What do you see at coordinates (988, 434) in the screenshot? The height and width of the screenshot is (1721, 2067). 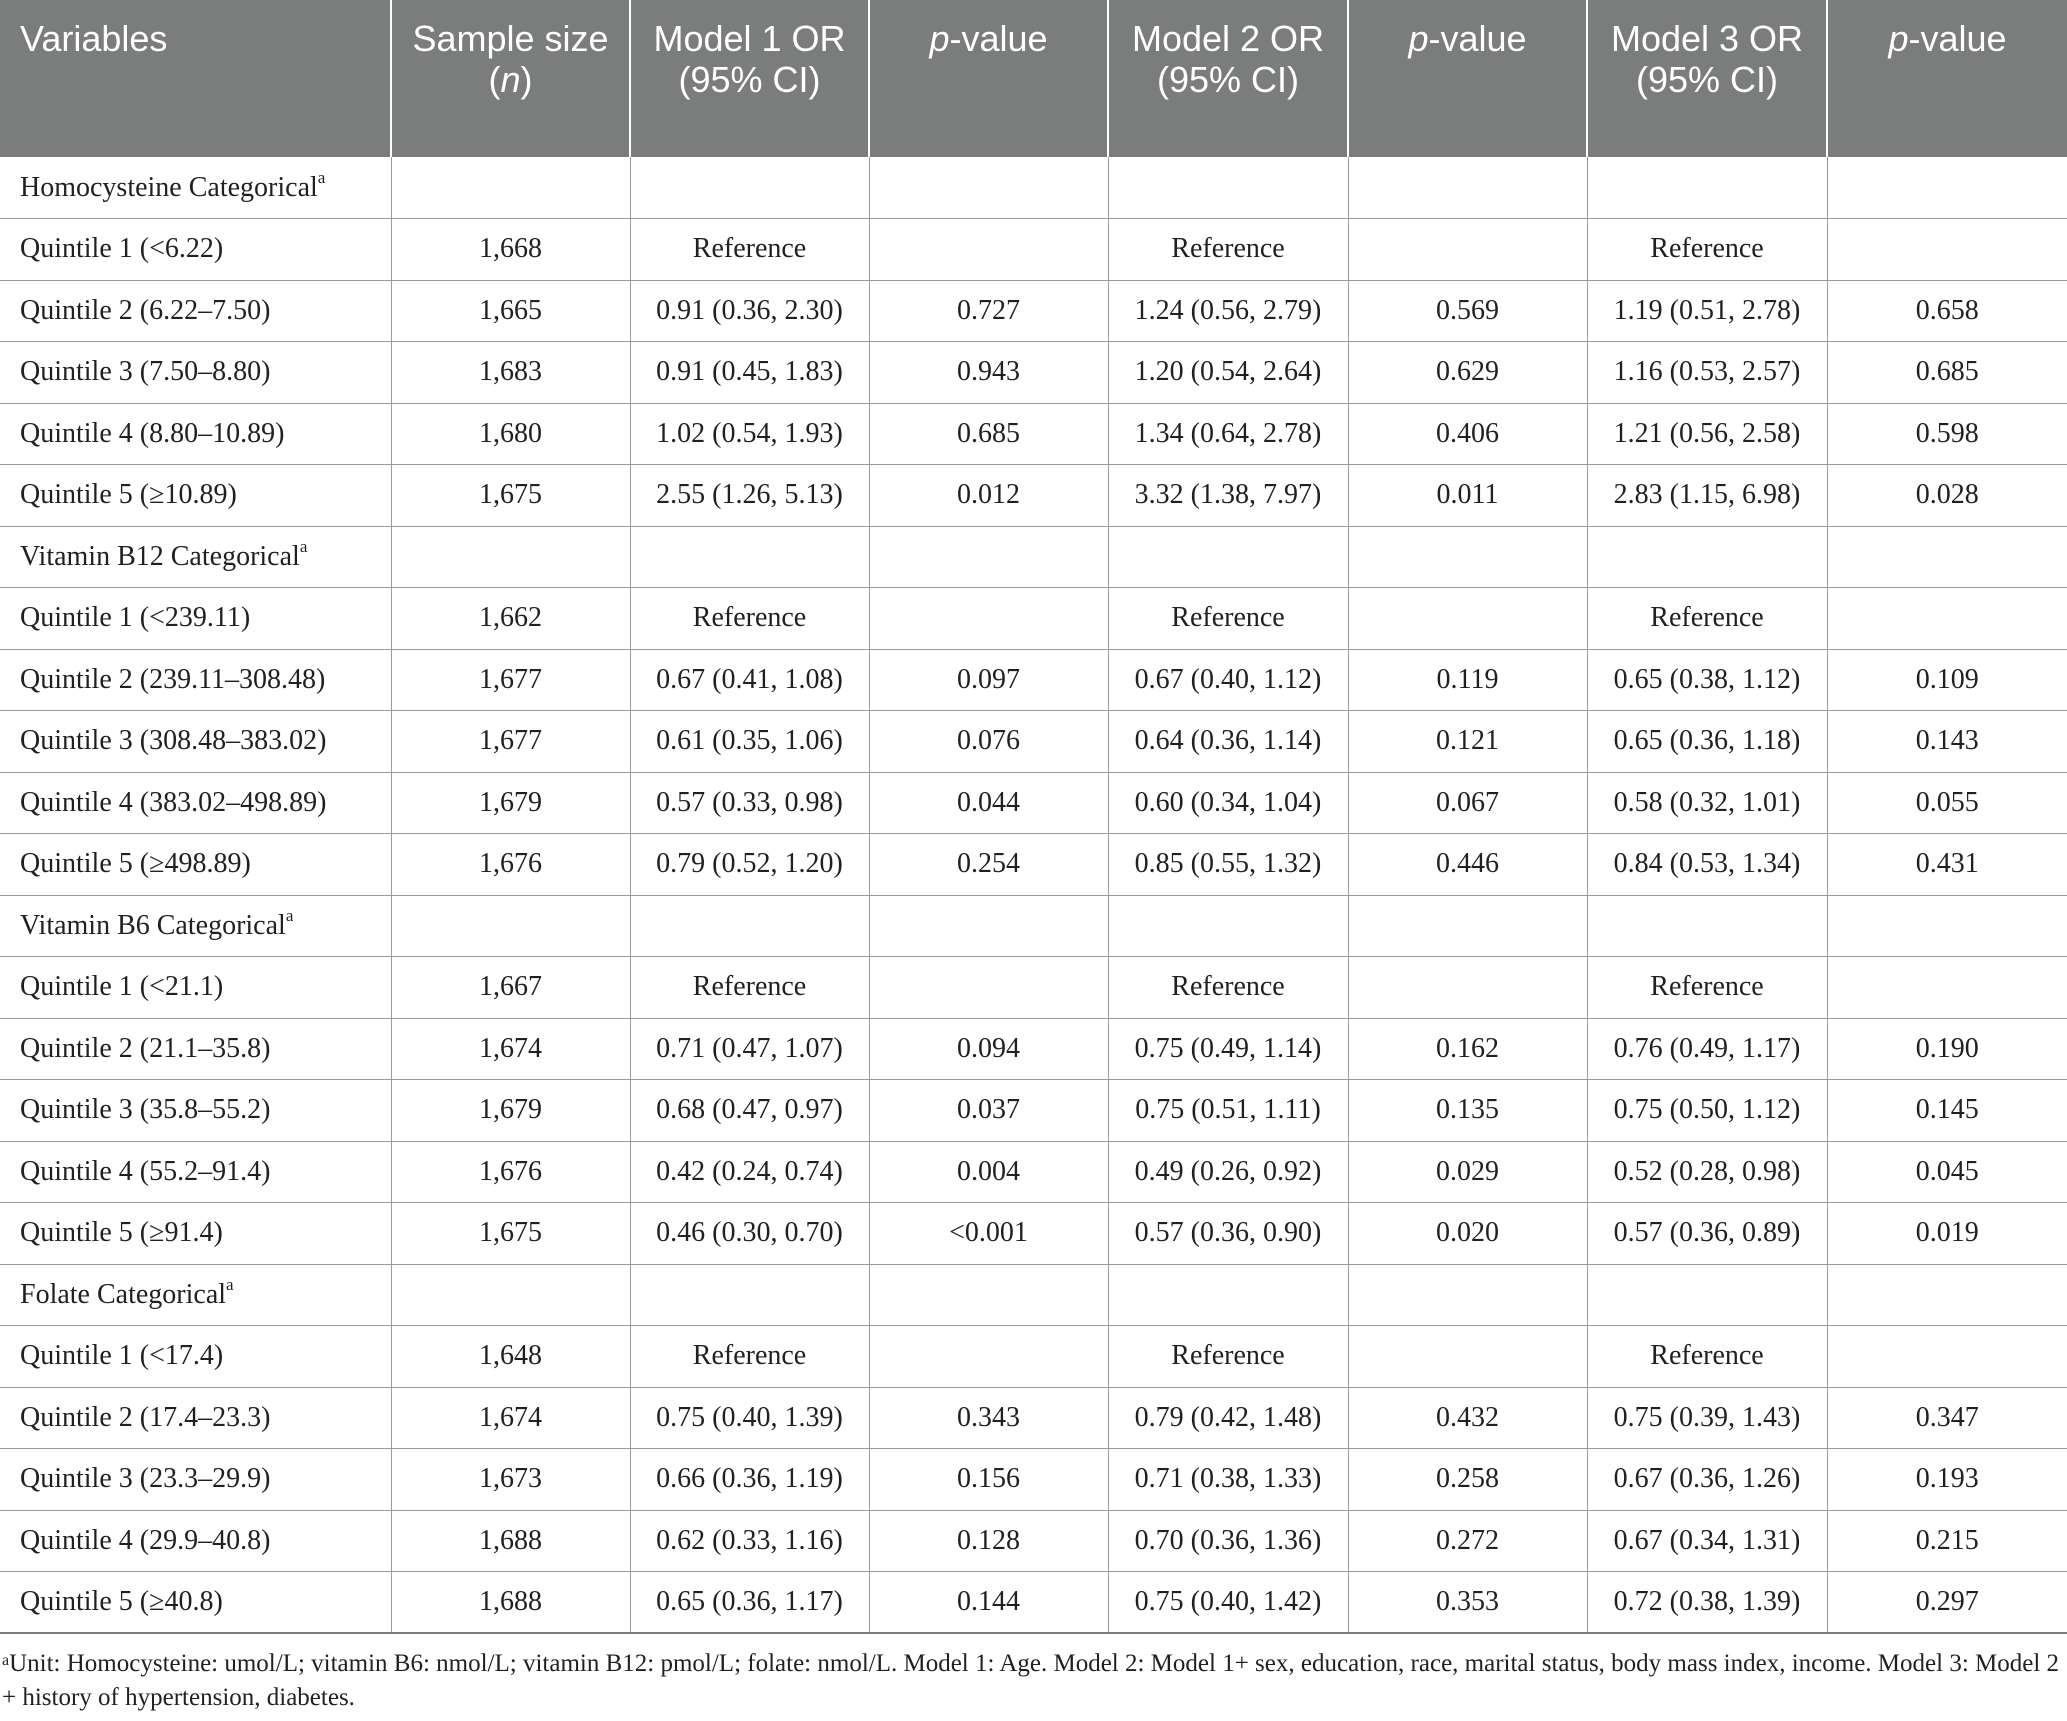 I see `table-cell: 0.685` at bounding box center [988, 434].